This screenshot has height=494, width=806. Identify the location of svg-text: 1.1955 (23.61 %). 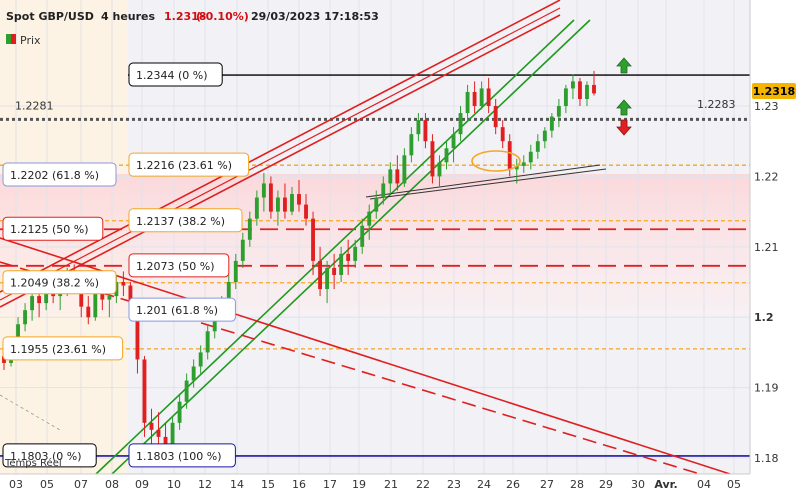
(58, 349).